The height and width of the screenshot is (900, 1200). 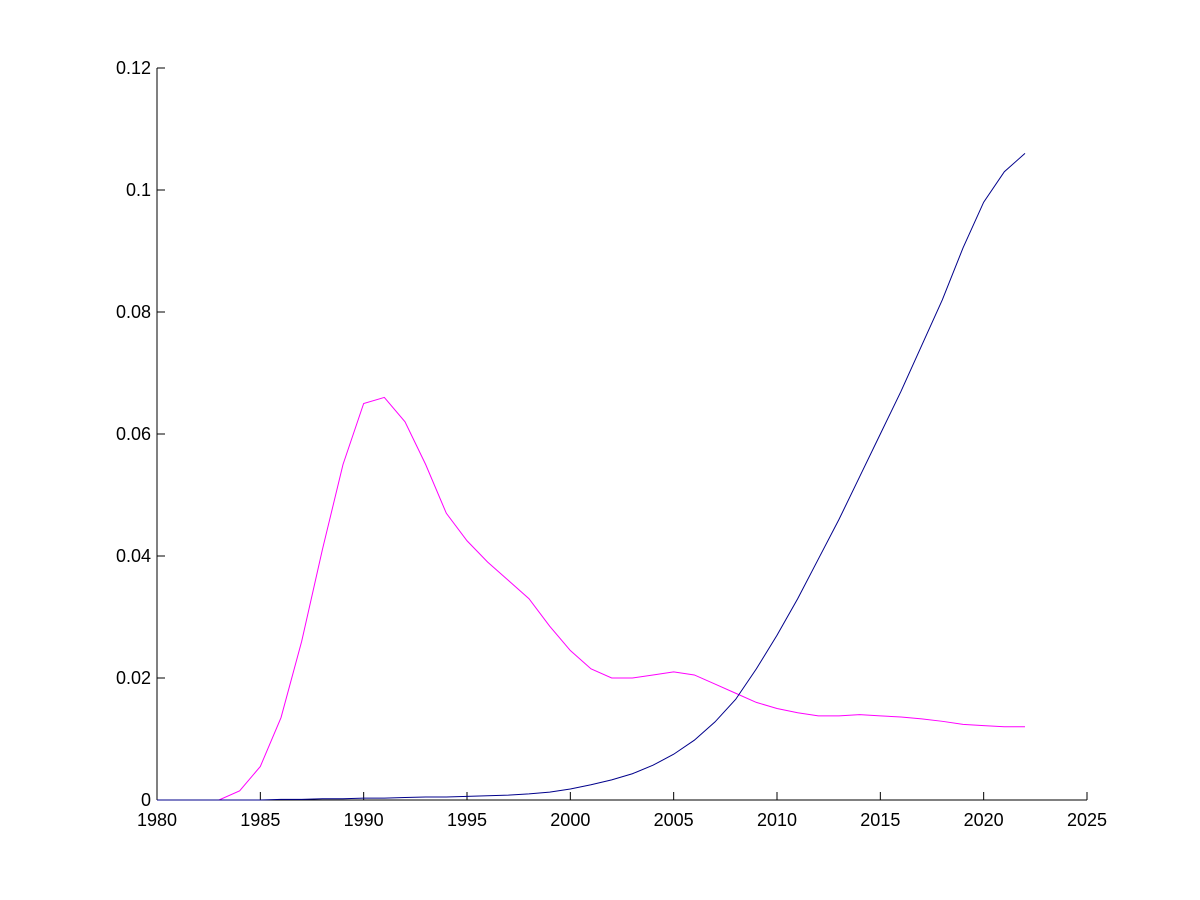 What do you see at coordinates (674, 820) in the screenshot?
I see `x-tick-label: 2005` at bounding box center [674, 820].